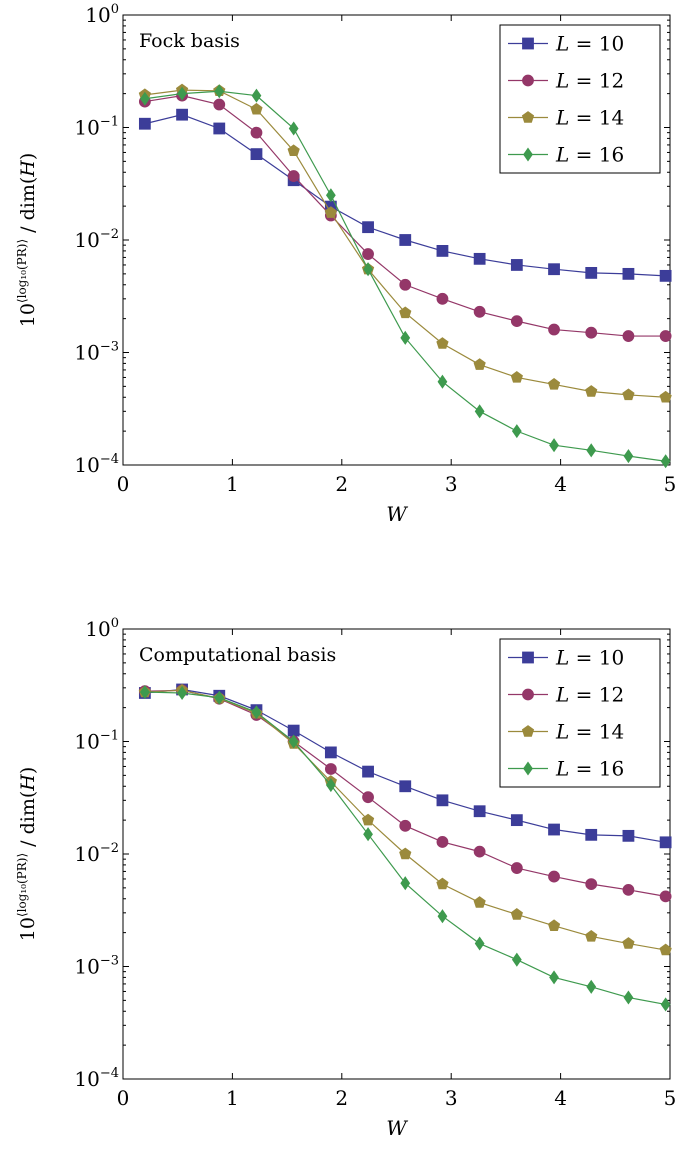  Describe the element at coordinates (341, 1098) in the screenshot. I see `x-tick-label: 2` at that location.